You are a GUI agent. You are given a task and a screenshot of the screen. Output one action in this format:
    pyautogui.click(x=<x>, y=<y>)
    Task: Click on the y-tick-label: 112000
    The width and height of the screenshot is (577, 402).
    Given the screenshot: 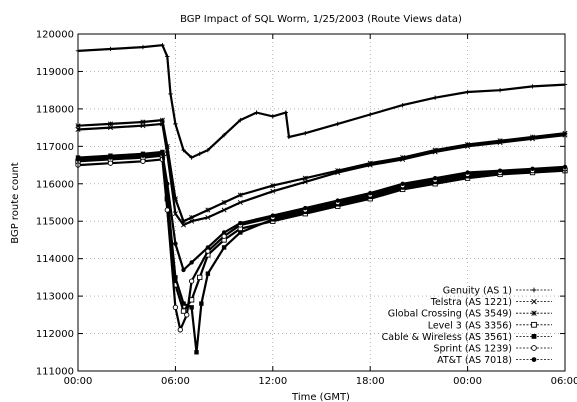 What is the action you would take?
    pyautogui.click(x=55, y=334)
    